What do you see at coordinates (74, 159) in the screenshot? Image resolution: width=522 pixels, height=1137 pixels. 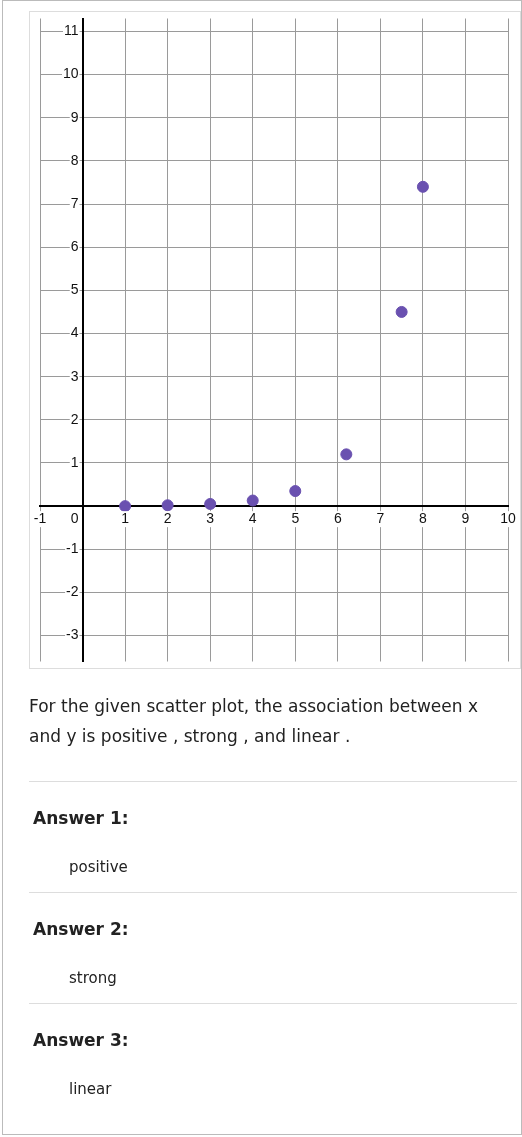 I see `y-tick-label: 8` at bounding box center [74, 159].